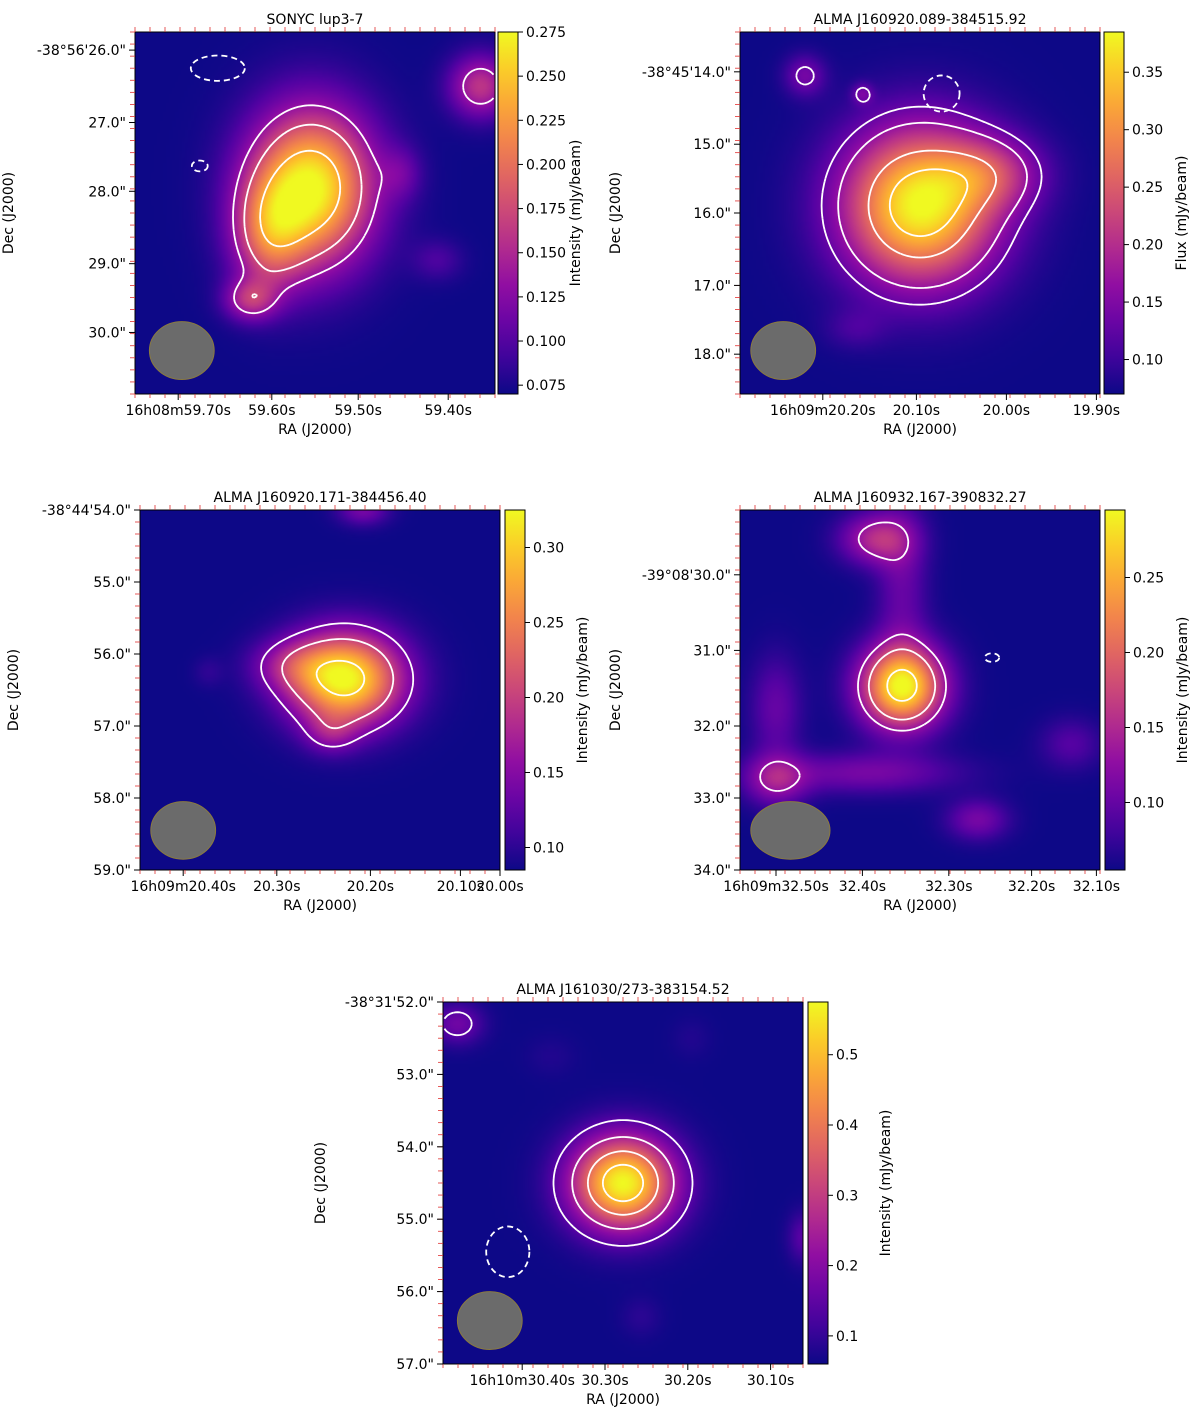 The image size is (1200, 1420). What do you see at coordinates (823, 411) in the screenshot?
I see `x-tick-label: 16h09m20.20s` at bounding box center [823, 411].